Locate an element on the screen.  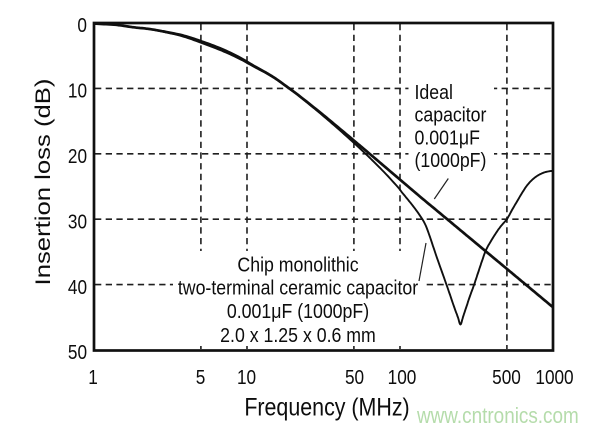
svg-text: 0.001μF (1000pF) is located at coordinates (298, 312).